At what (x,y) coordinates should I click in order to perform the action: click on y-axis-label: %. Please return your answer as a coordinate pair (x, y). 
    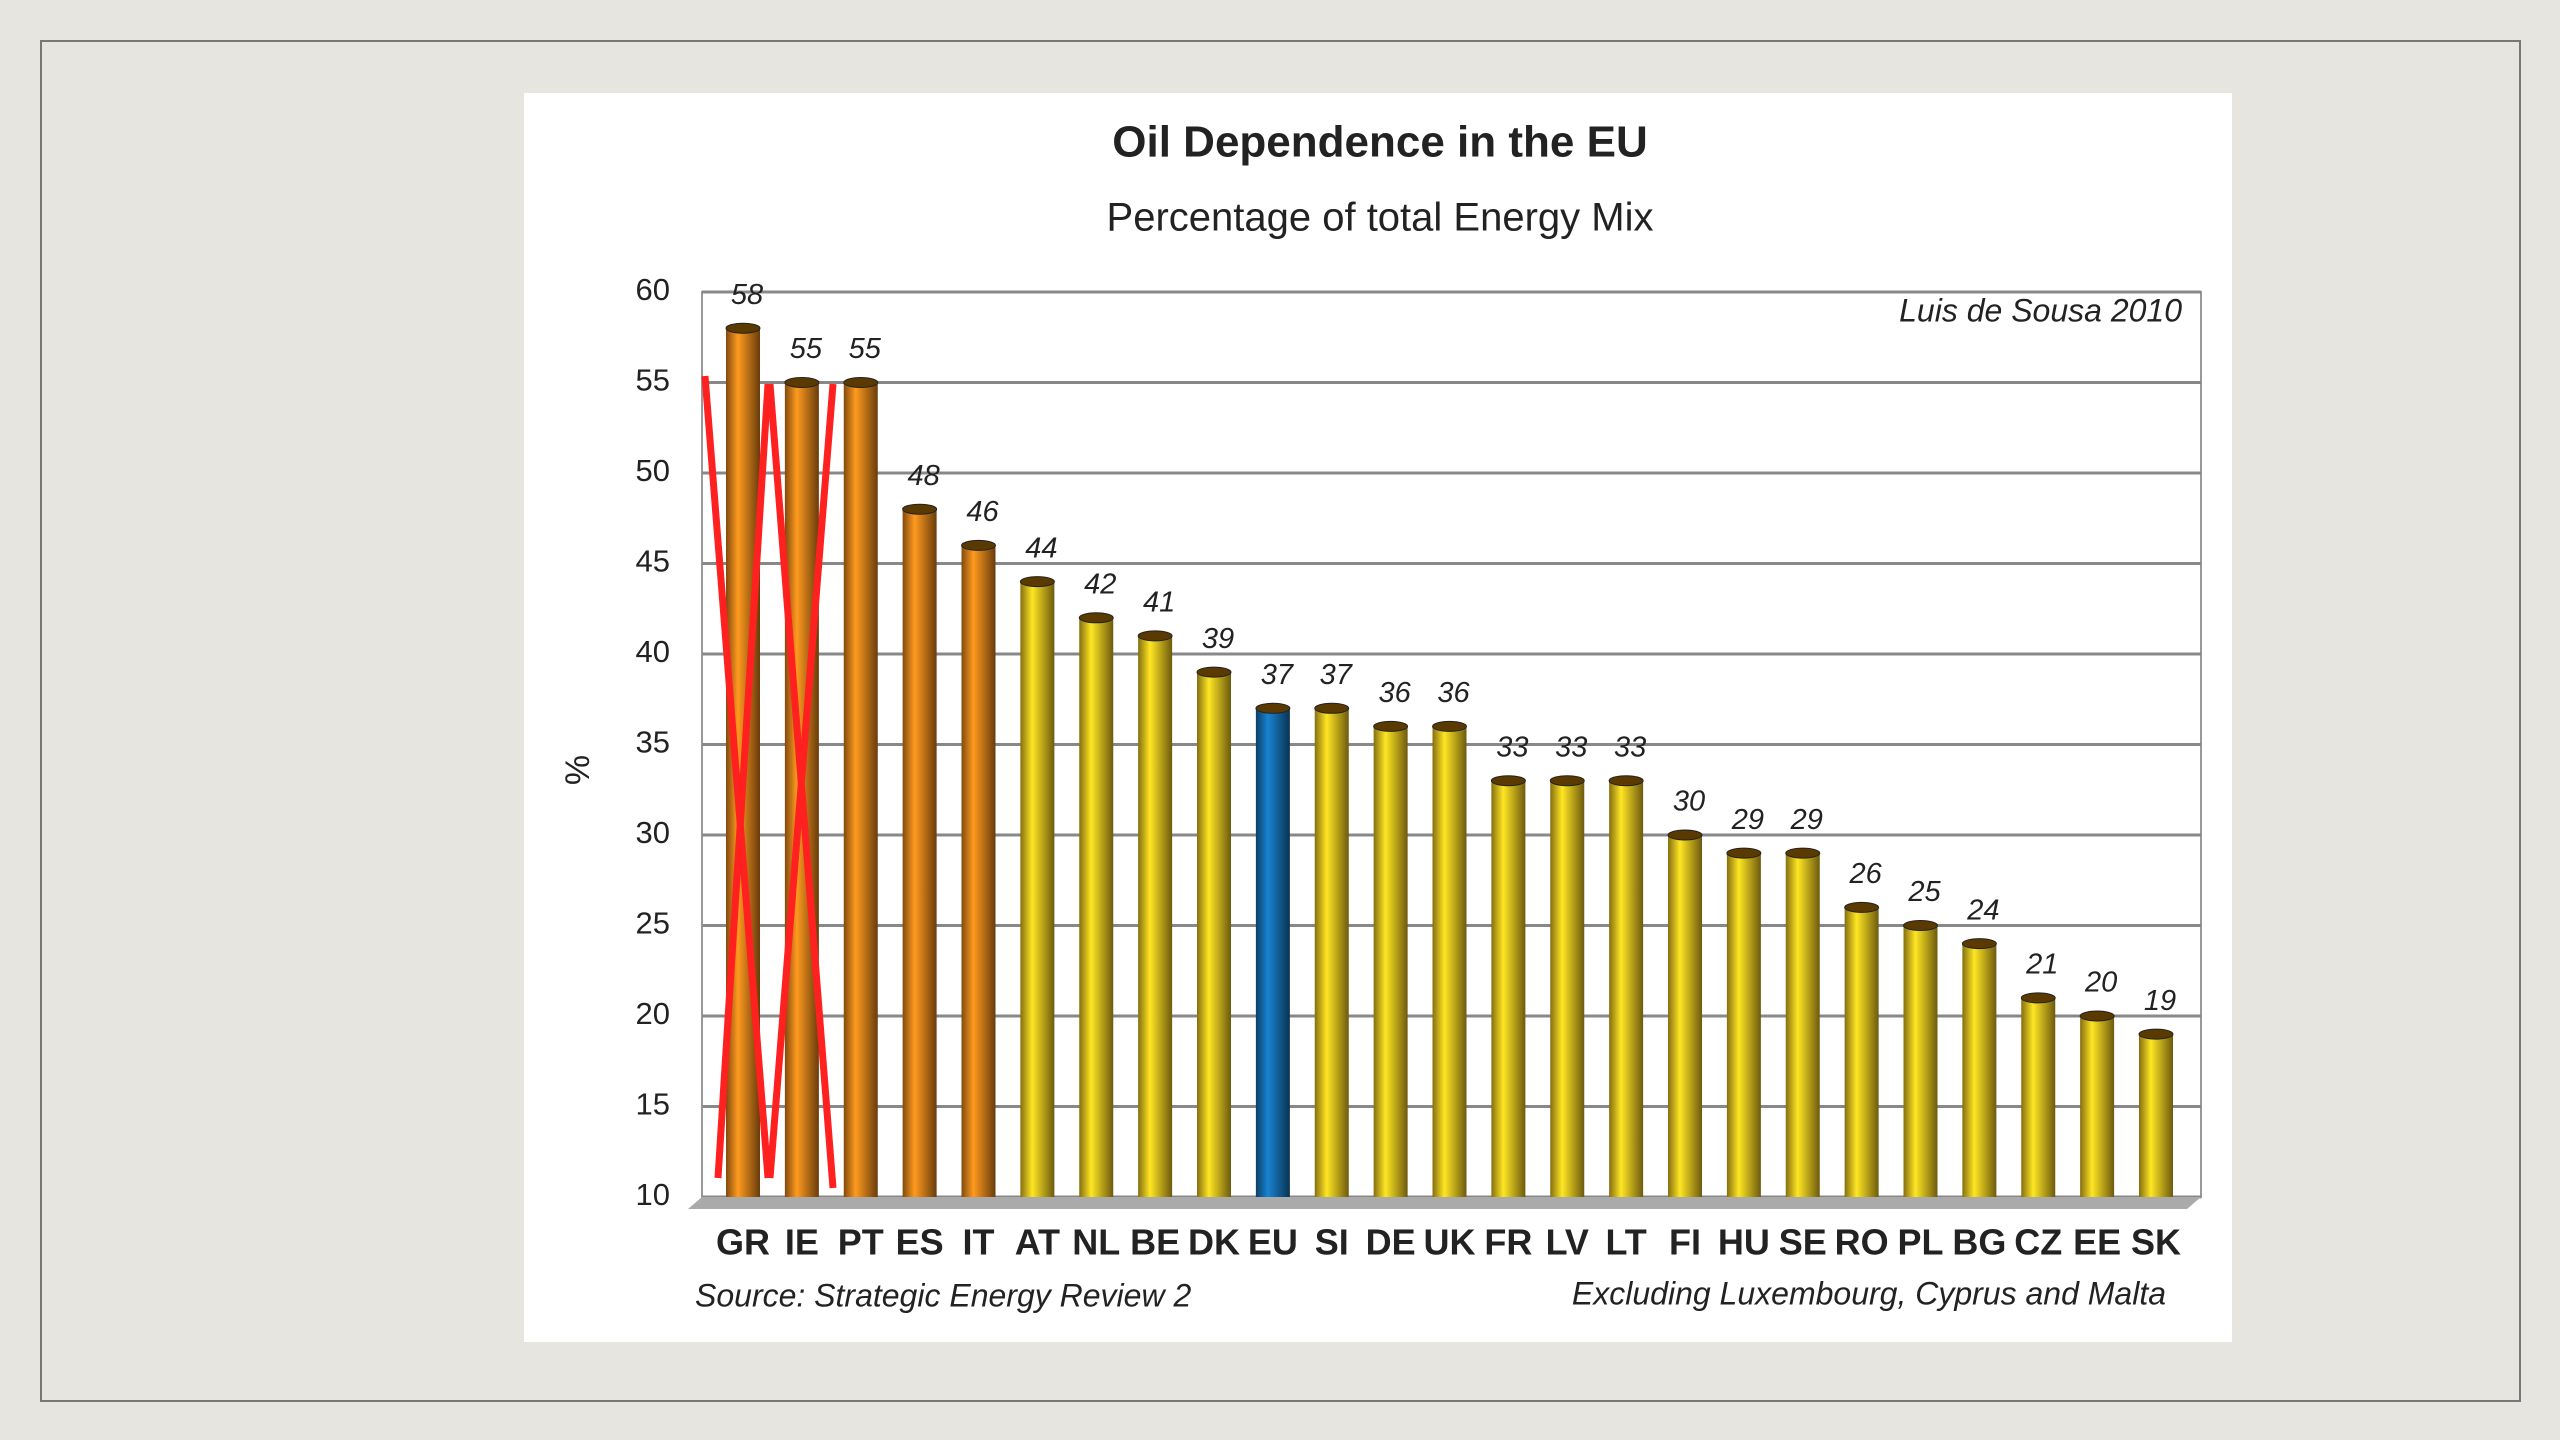
    Looking at the image, I should click on (578, 770).